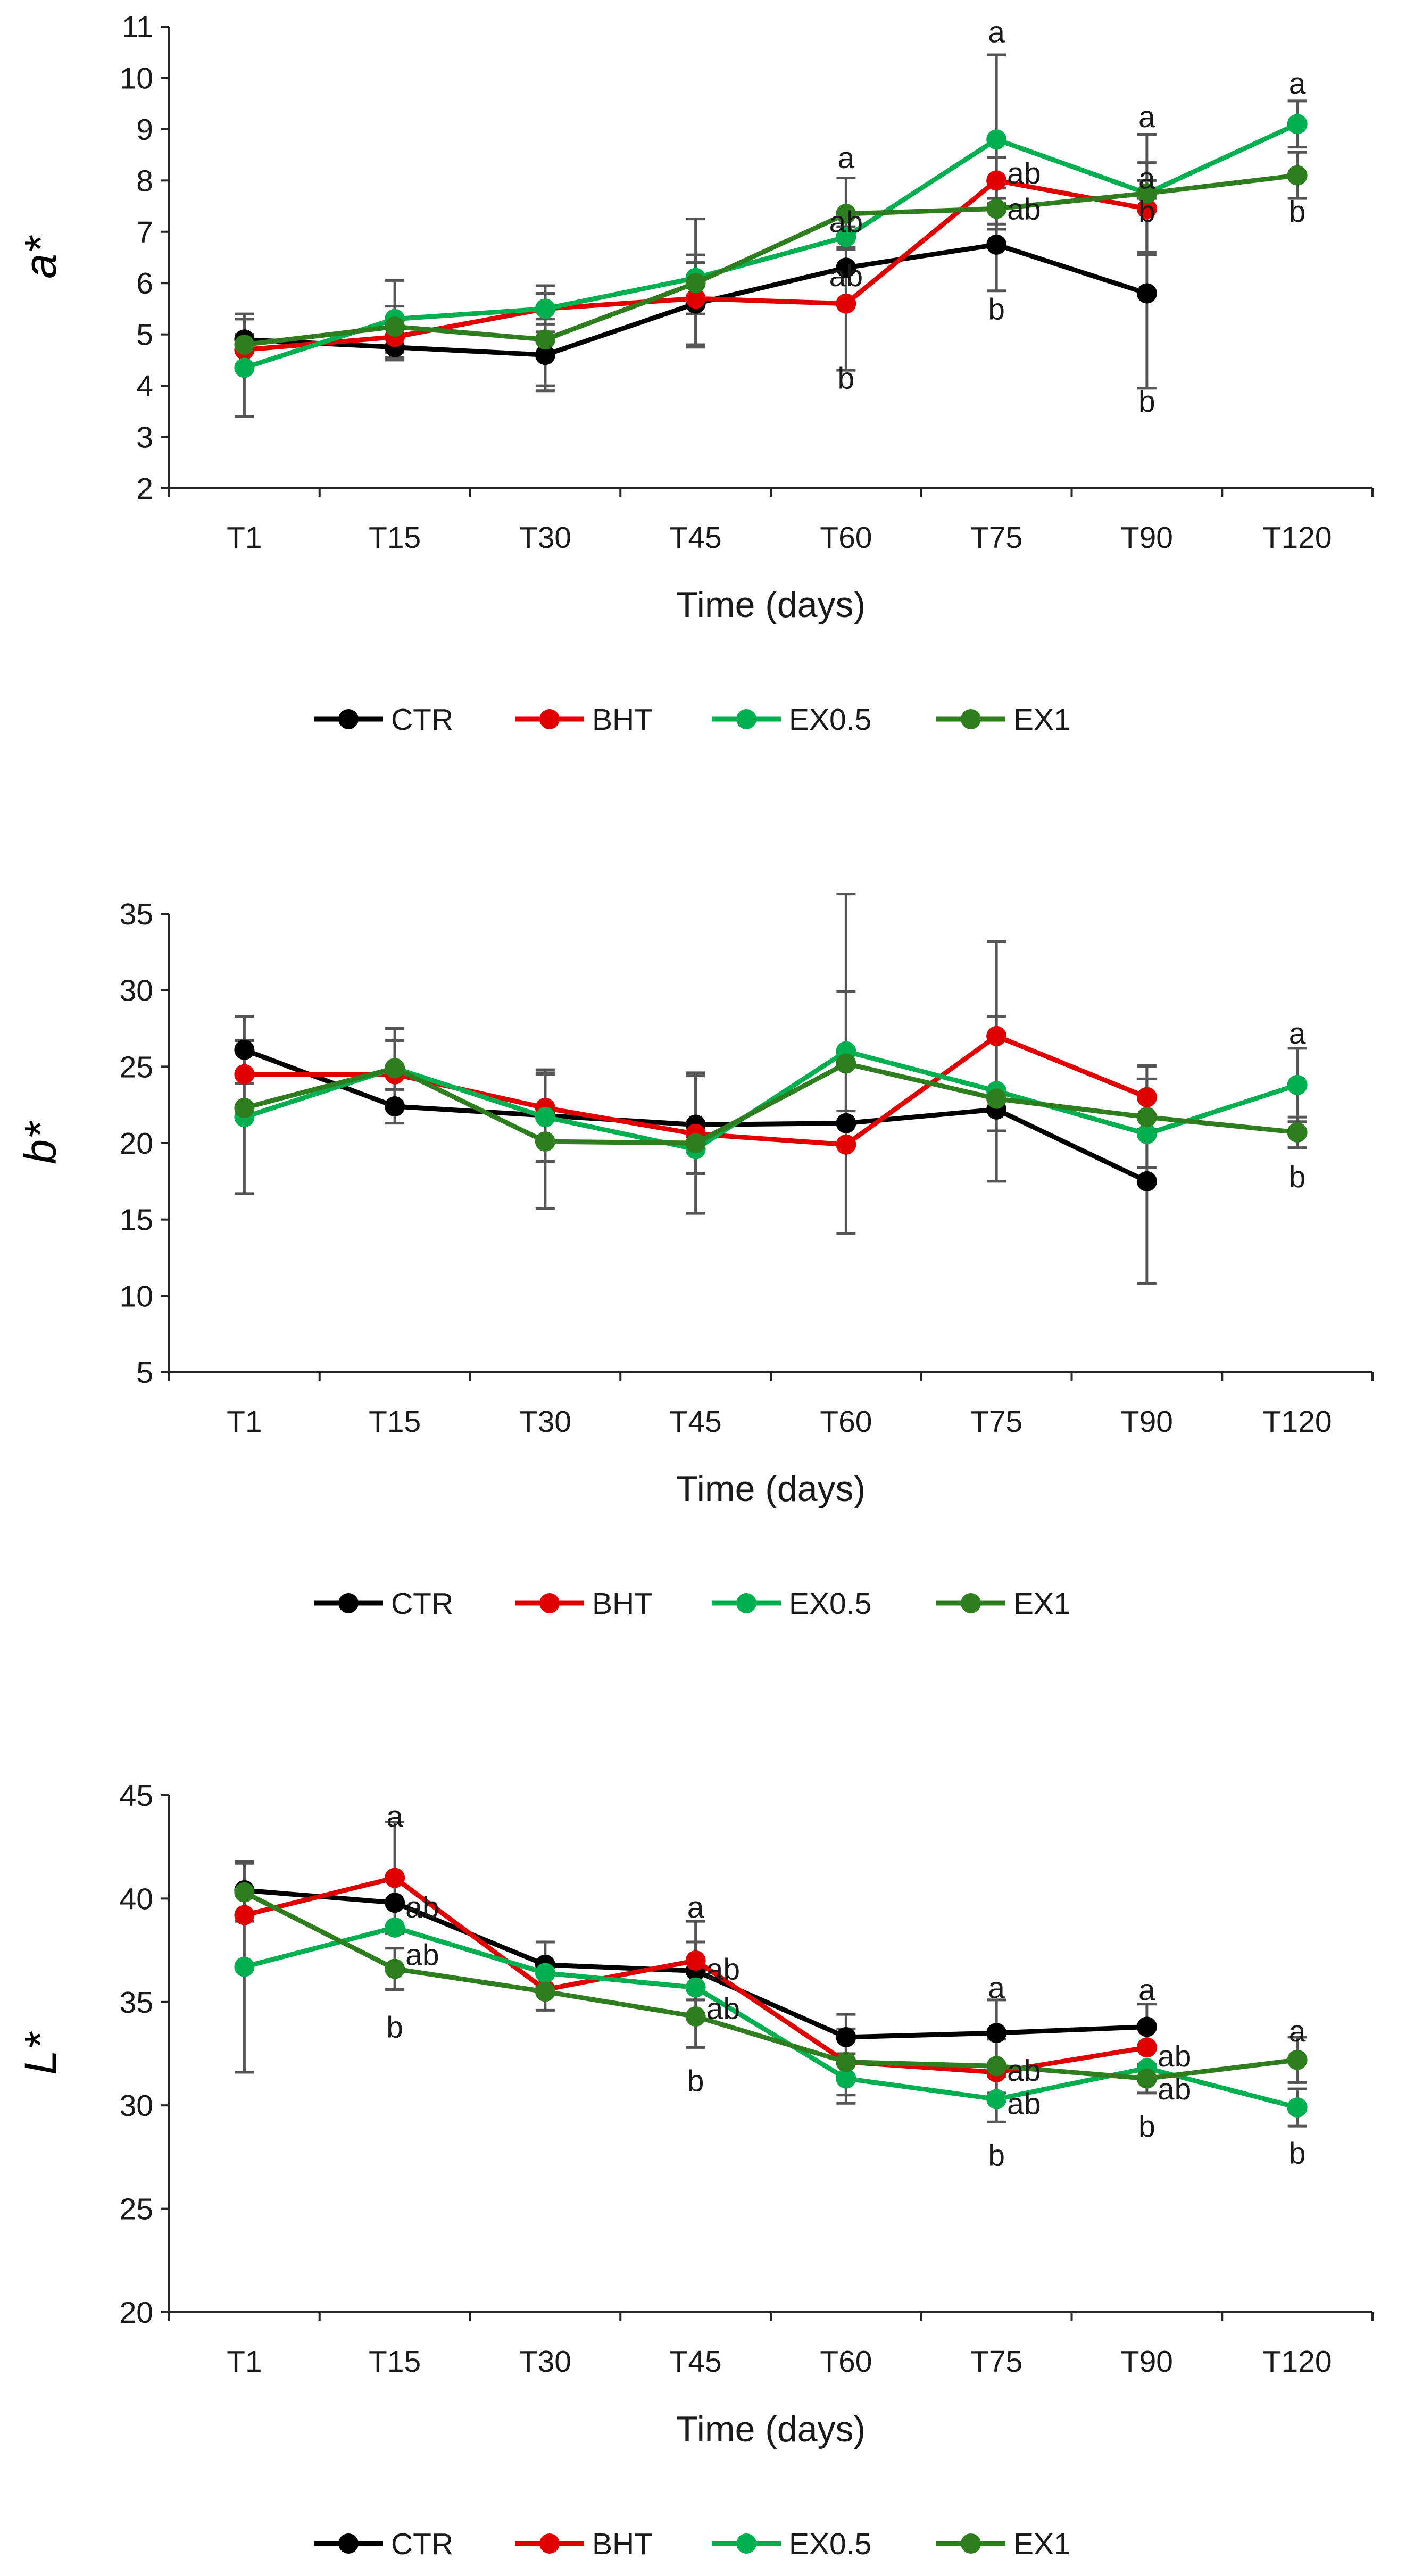 The image size is (1406, 2576). What do you see at coordinates (584, 1604) in the screenshot?
I see `legend-item-bht: BHT` at bounding box center [584, 1604].